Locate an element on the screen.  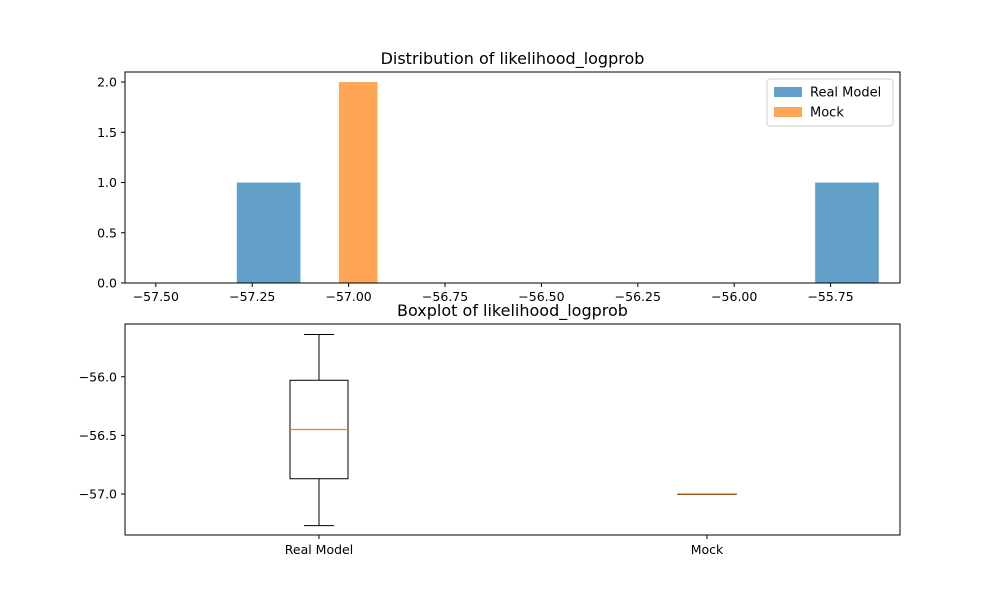
x-tick-label: Mock is located at coordinates (707, 549).